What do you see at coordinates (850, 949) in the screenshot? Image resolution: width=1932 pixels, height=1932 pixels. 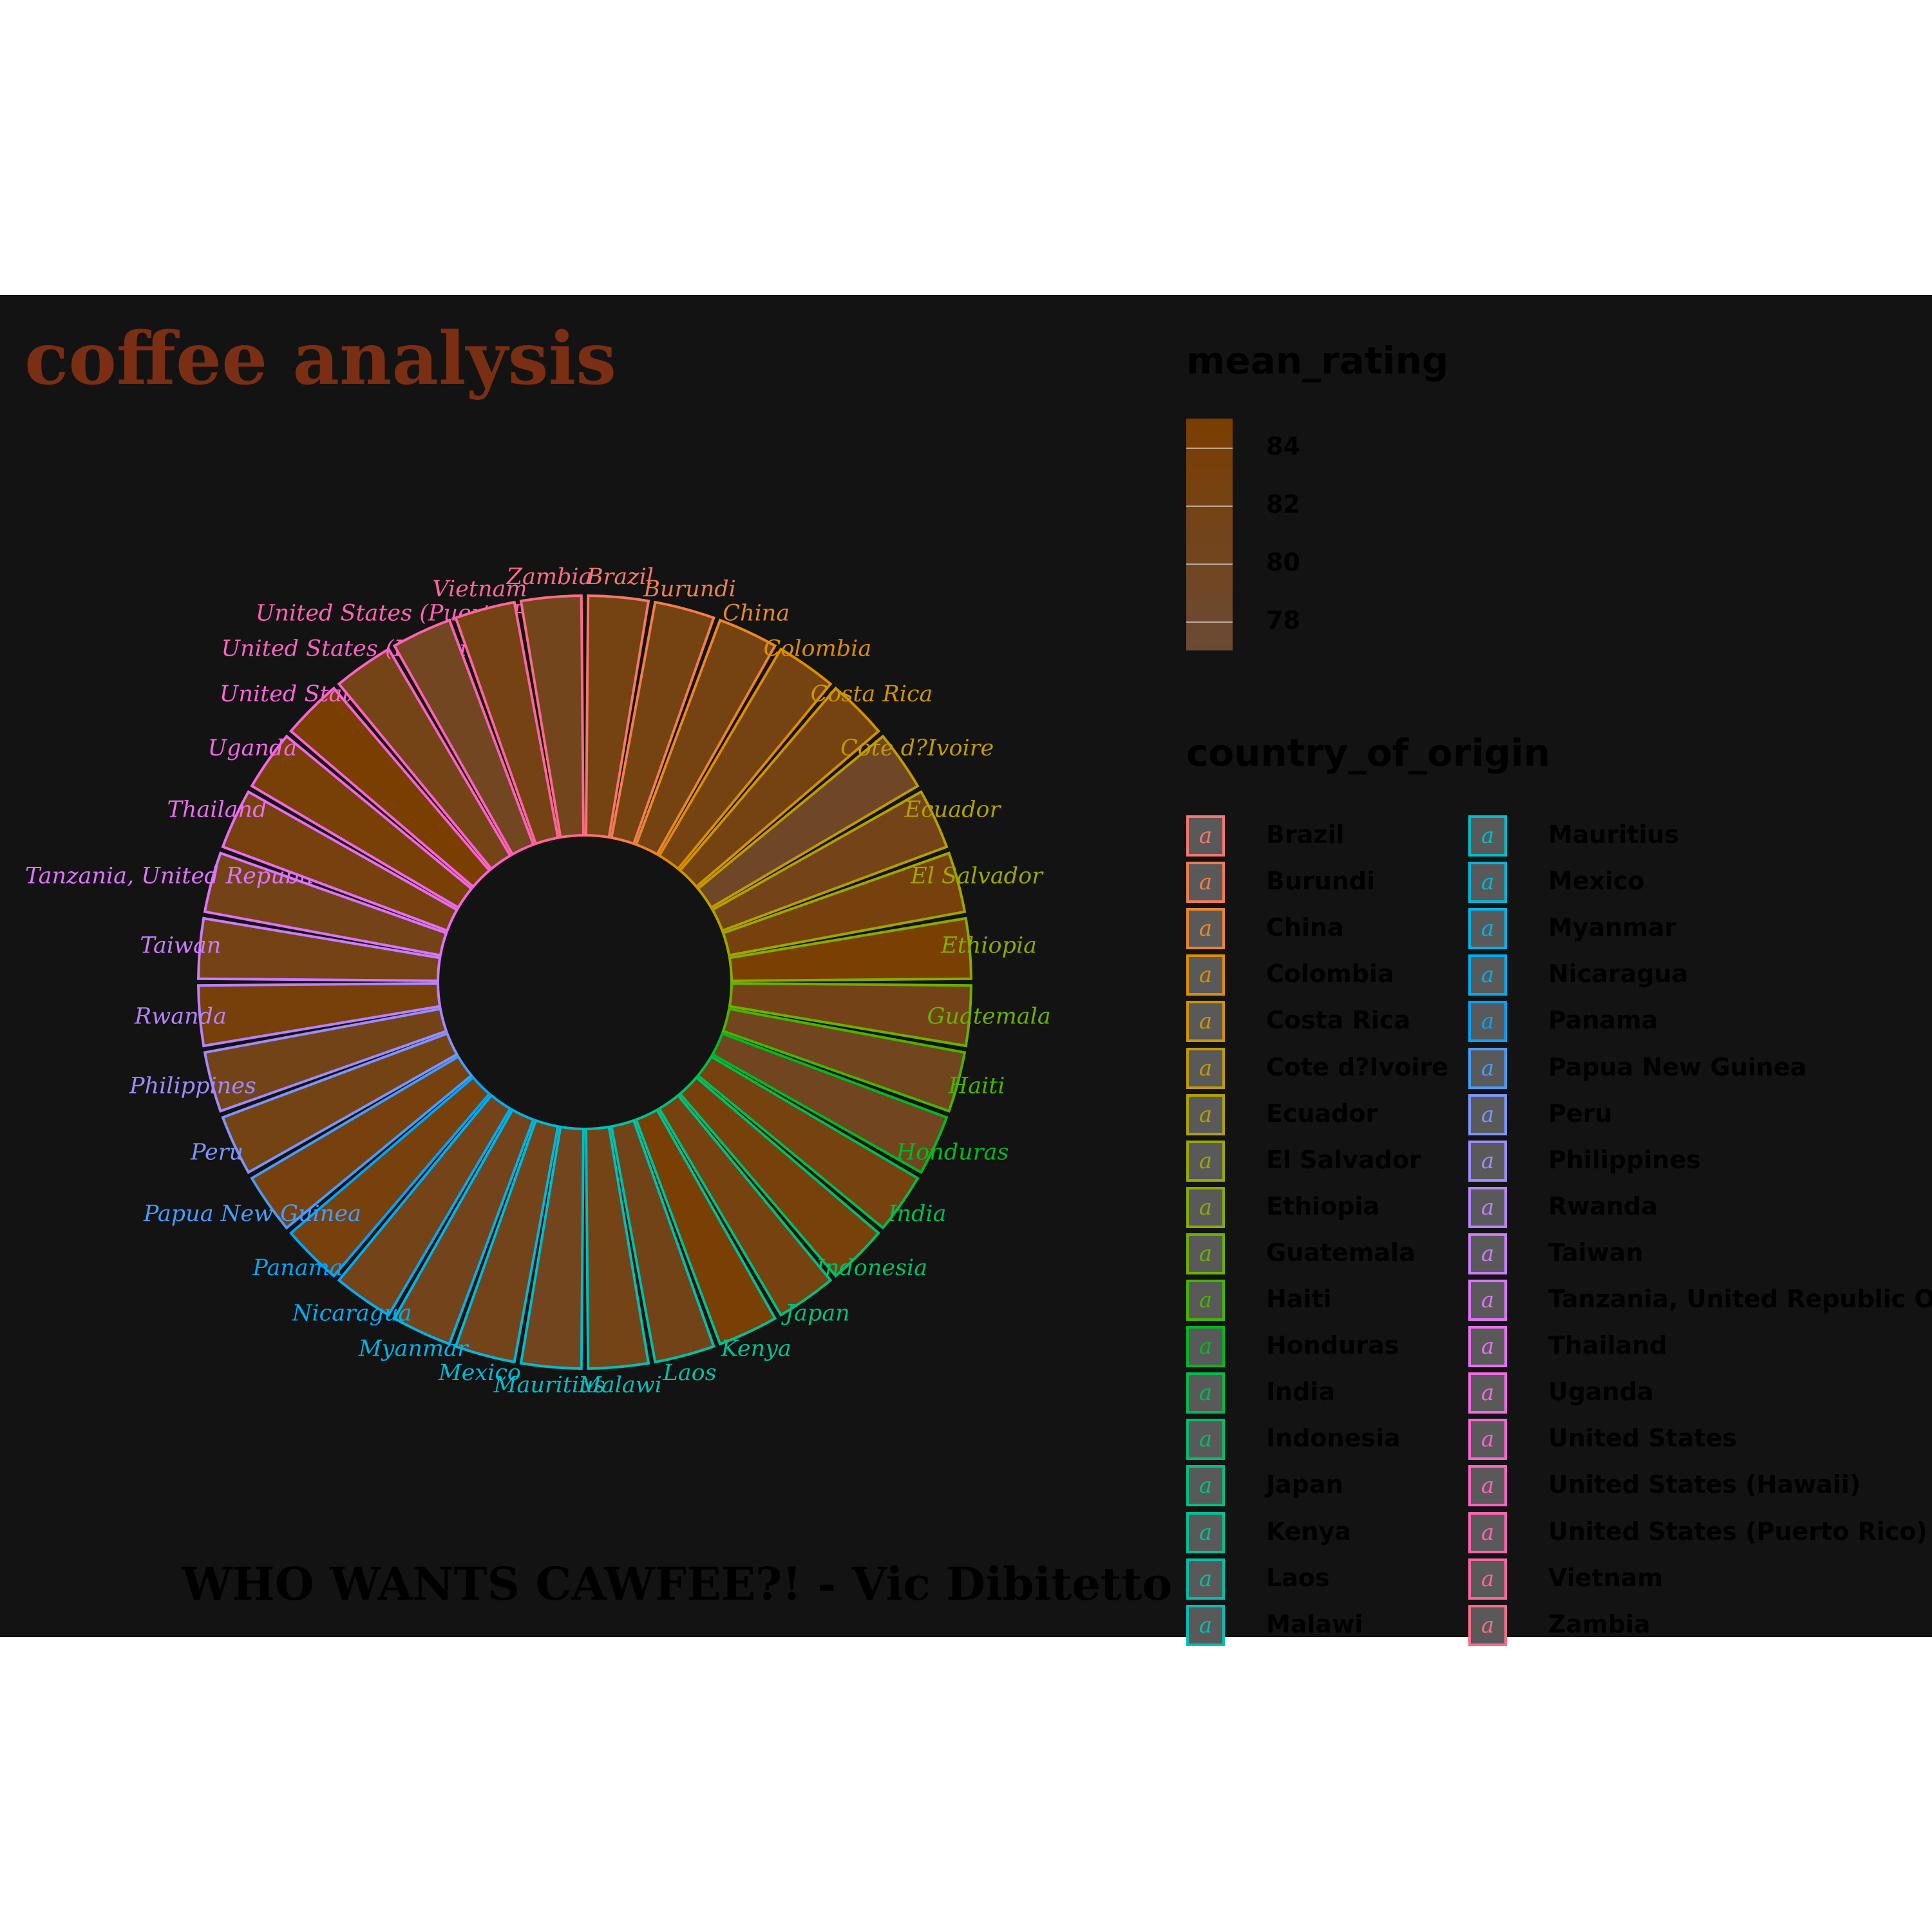 I see `bar-ethiopia` at bounding box center [850, 949].